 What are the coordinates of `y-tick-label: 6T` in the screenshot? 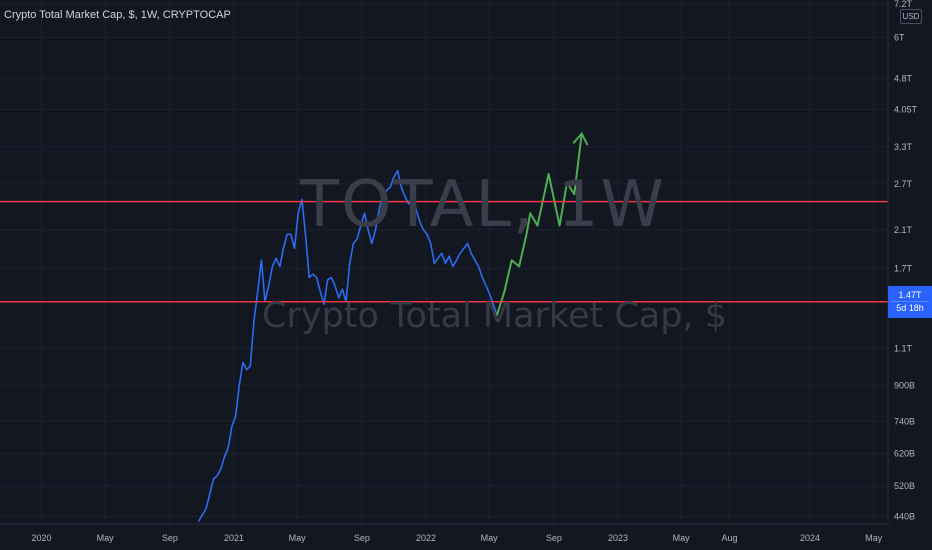 It's located at (899, 37).